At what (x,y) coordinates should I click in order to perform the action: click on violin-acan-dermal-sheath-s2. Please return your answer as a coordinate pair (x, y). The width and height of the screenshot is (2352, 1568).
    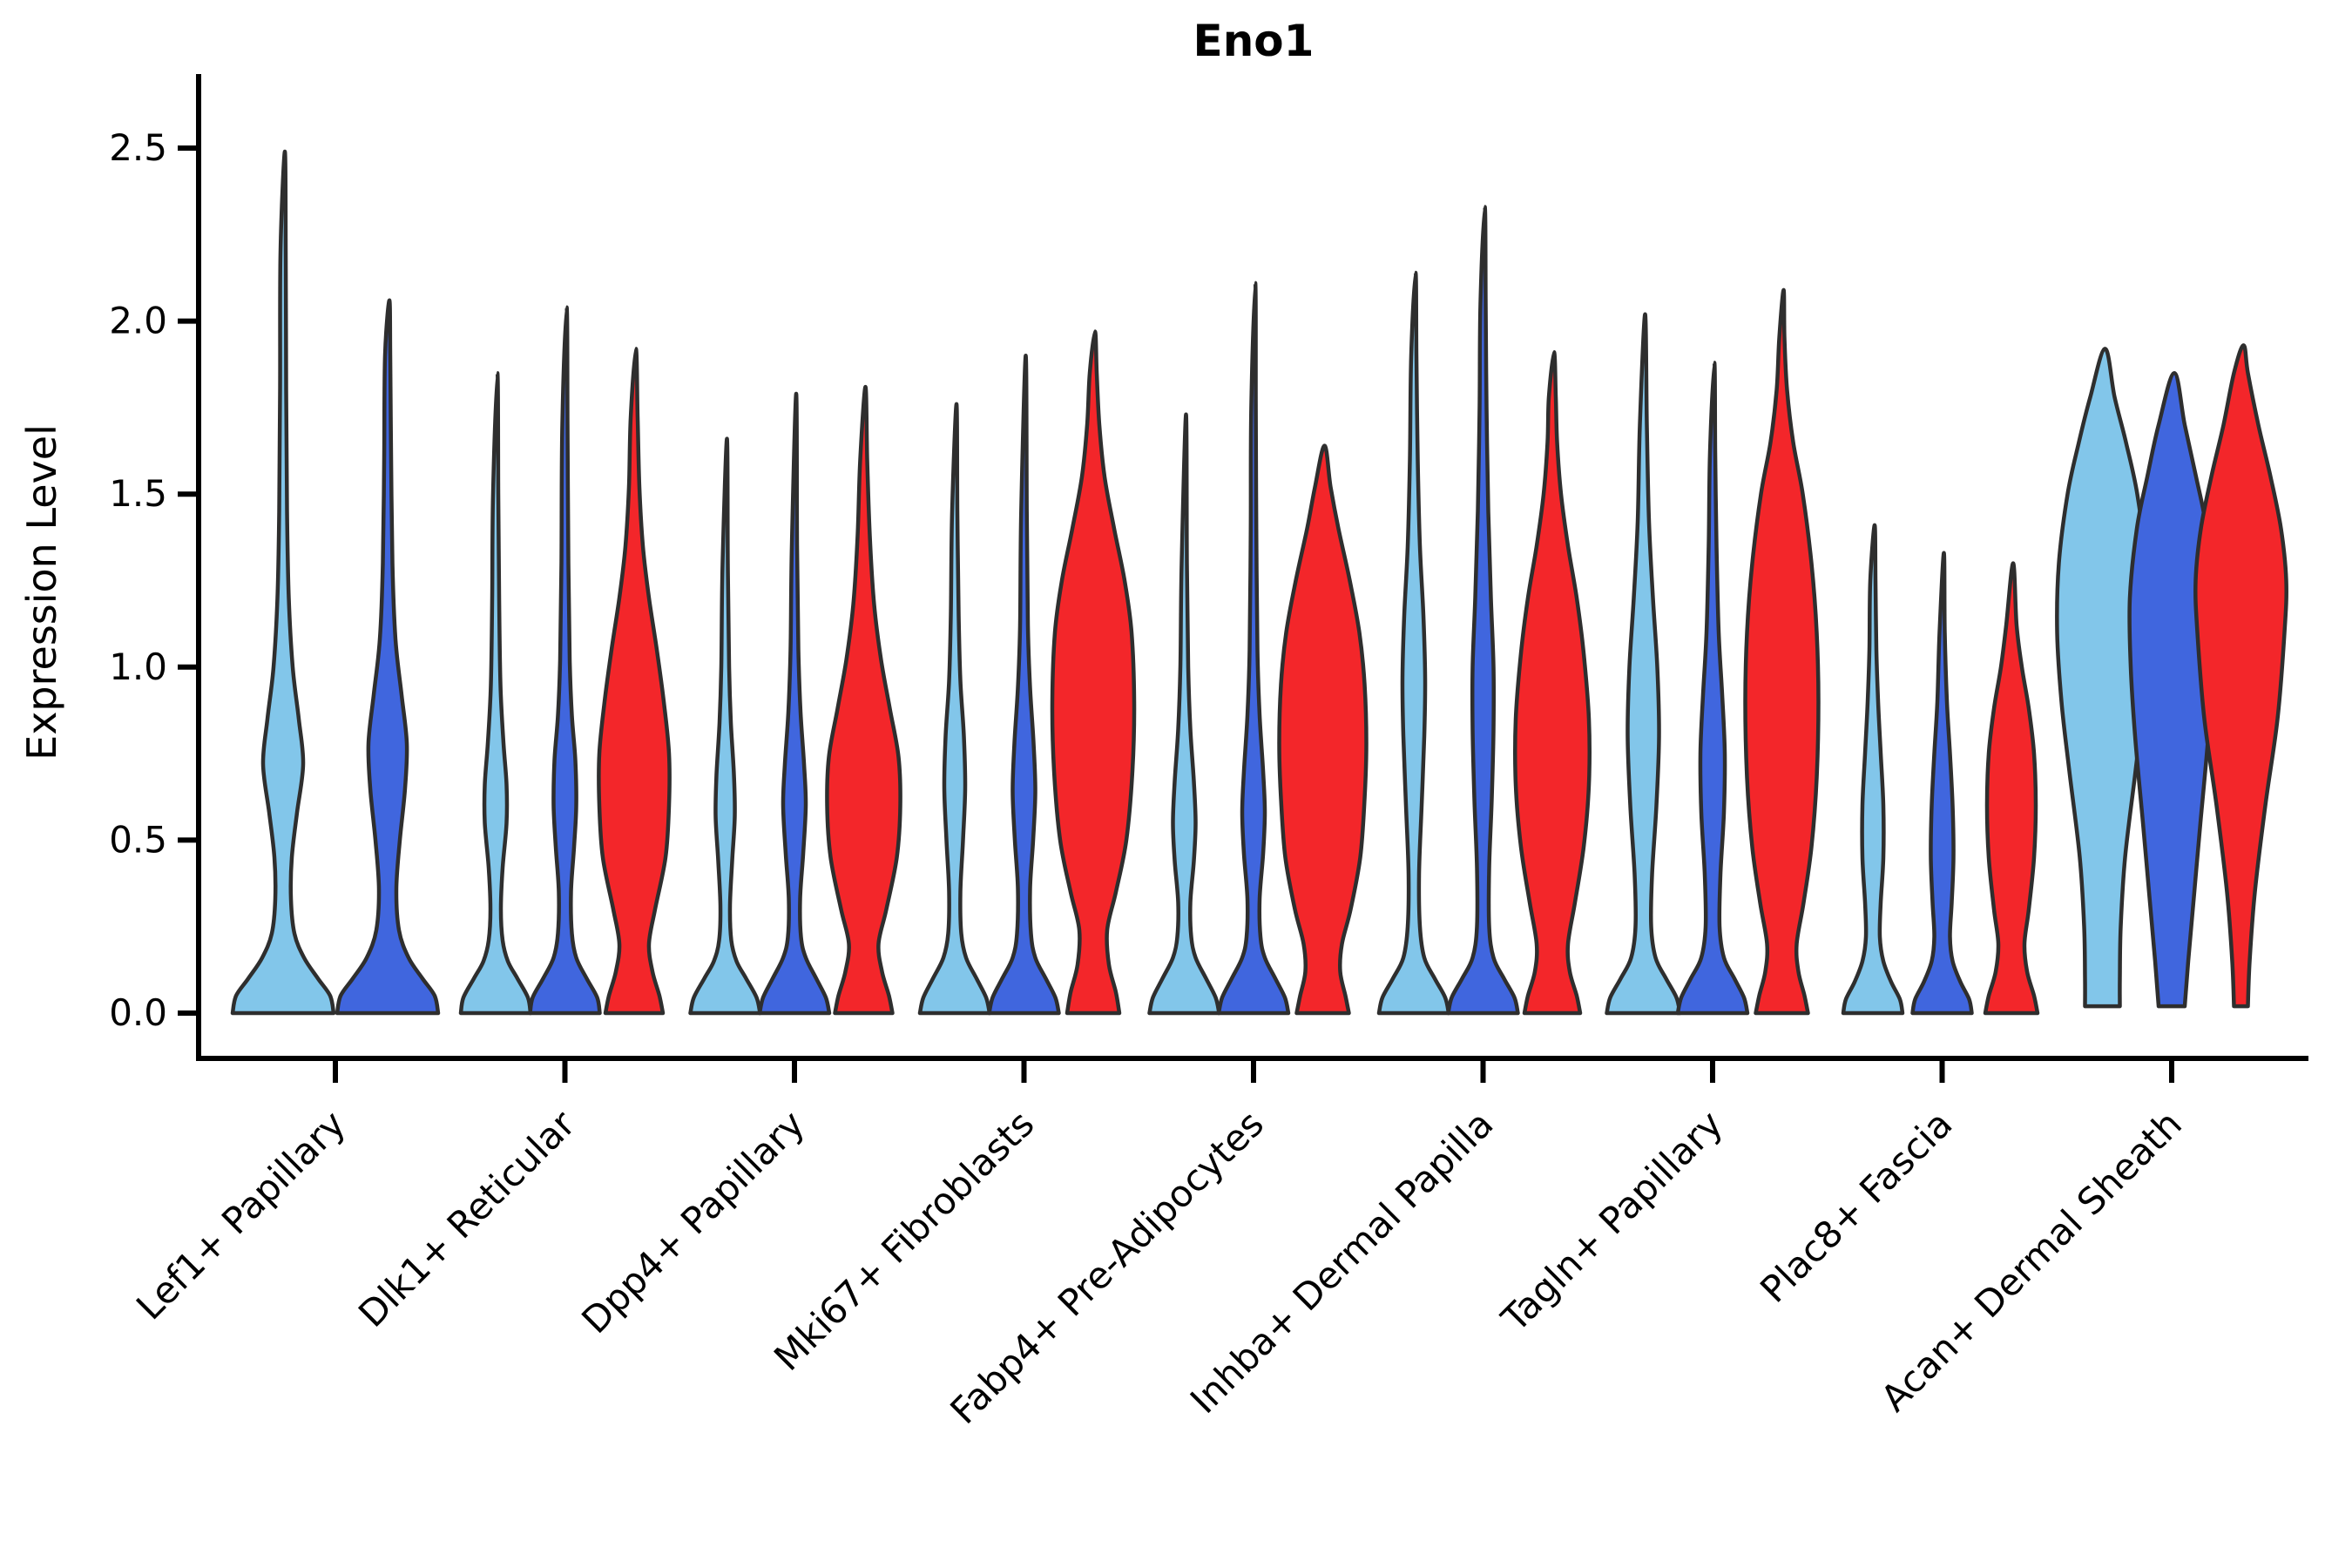
    Looking at the image, I should click on (2240, 676).